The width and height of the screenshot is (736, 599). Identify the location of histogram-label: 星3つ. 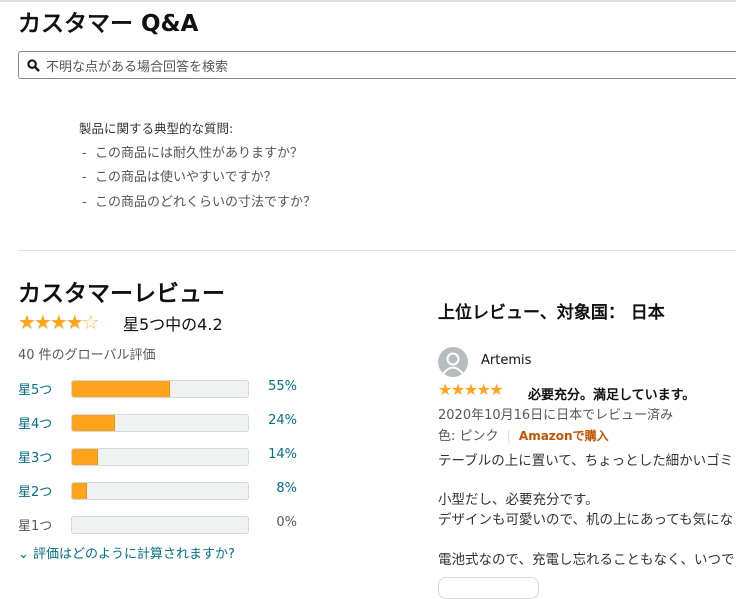
(35, 458).